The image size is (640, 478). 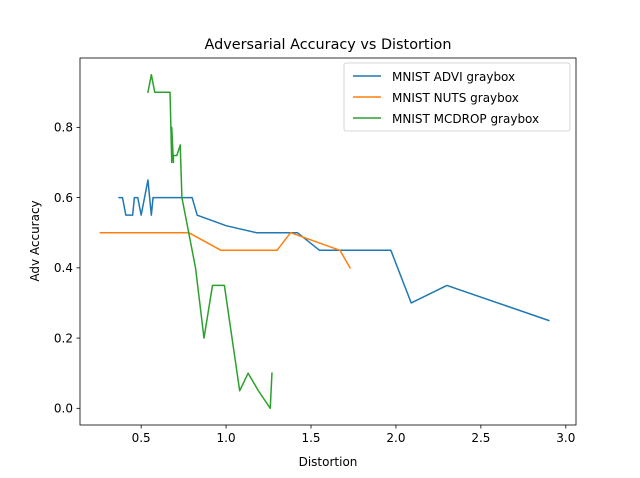 What do you see at coordinates (327, 45) in the screenshot?
I see `chart-title: Adversarial Accuracy vs Distortion` at bounding box center [327, 45].